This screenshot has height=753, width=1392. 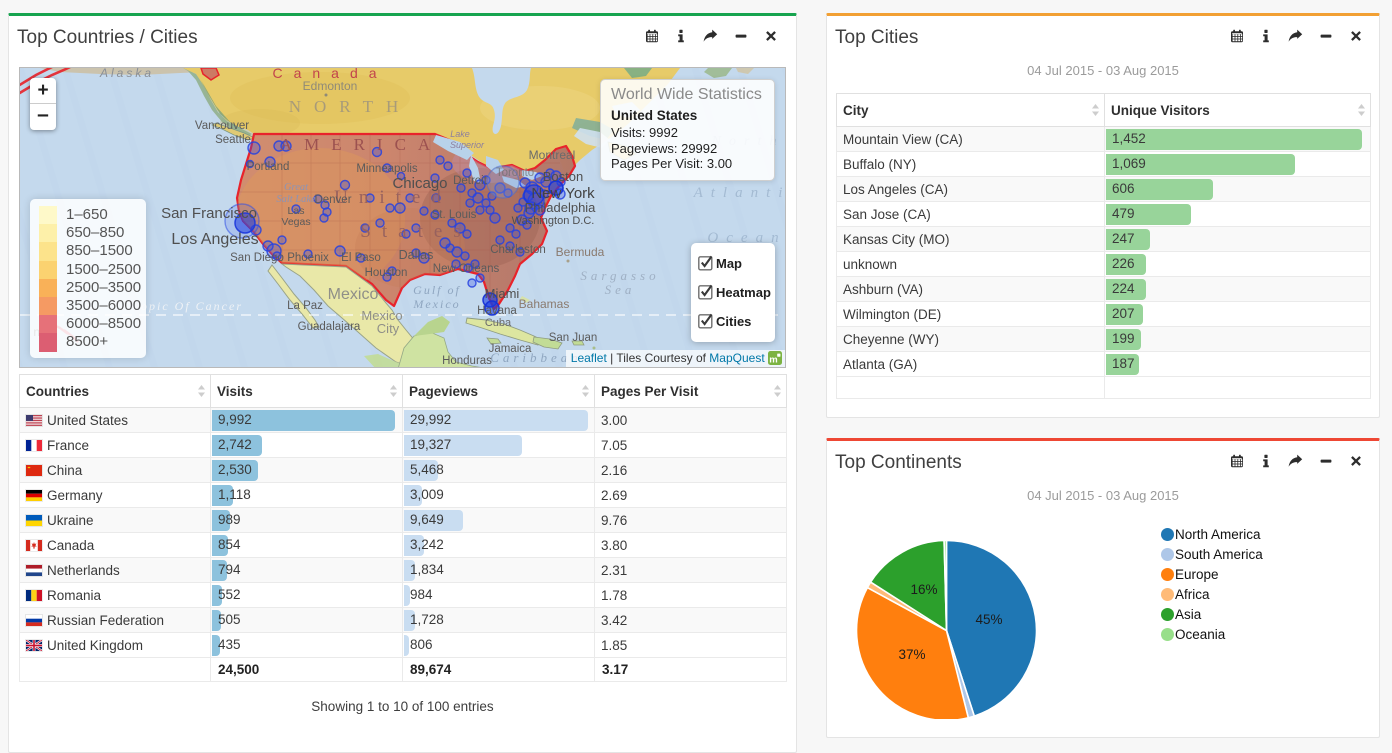 I want to click on svg-text: Charleston, so click(x=518, y=250).